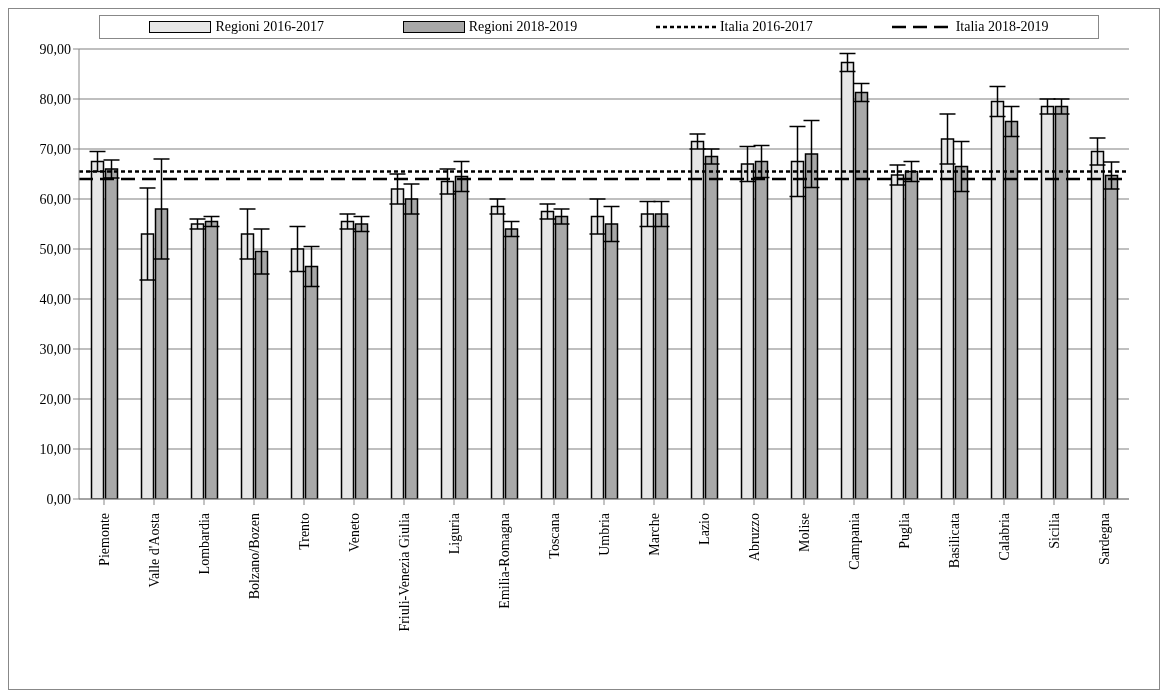  Describe the element at coordinates (55, 249) in the screenshot. I see `y-tick-label: 50,00` at that location.